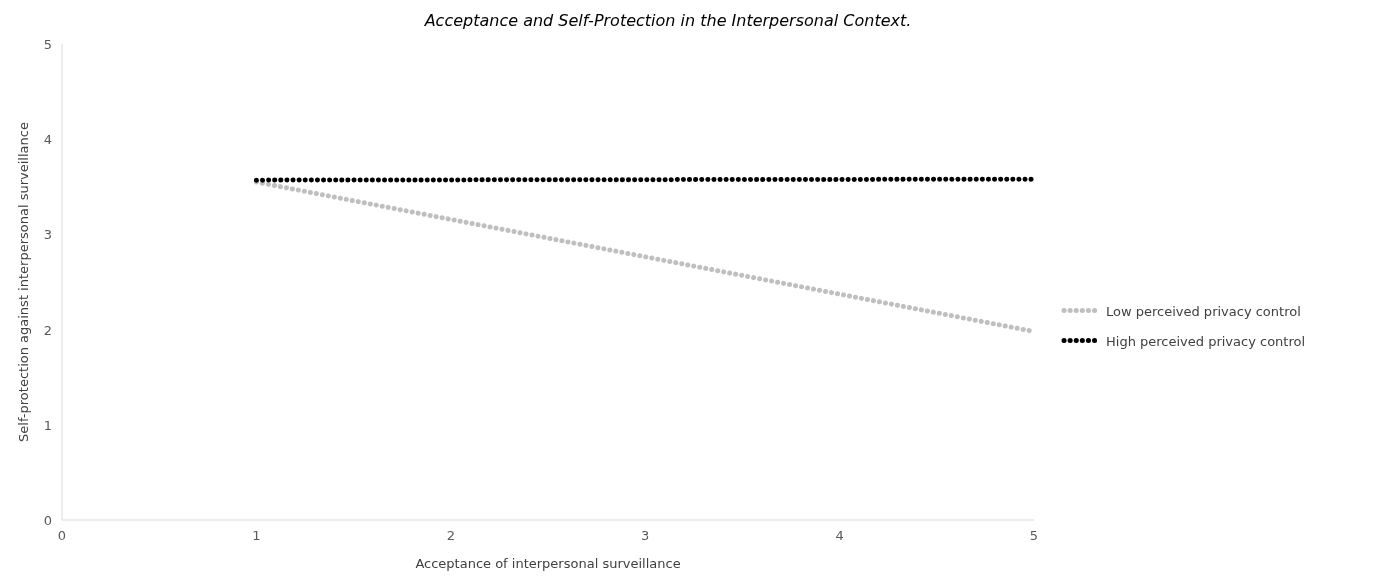 The width and height of the screenshot is (1374, 585). What do you see at coordinates (48, 140) in the screenshot?
I see `y-tick-label: 4` at bounding box center [48, 140].